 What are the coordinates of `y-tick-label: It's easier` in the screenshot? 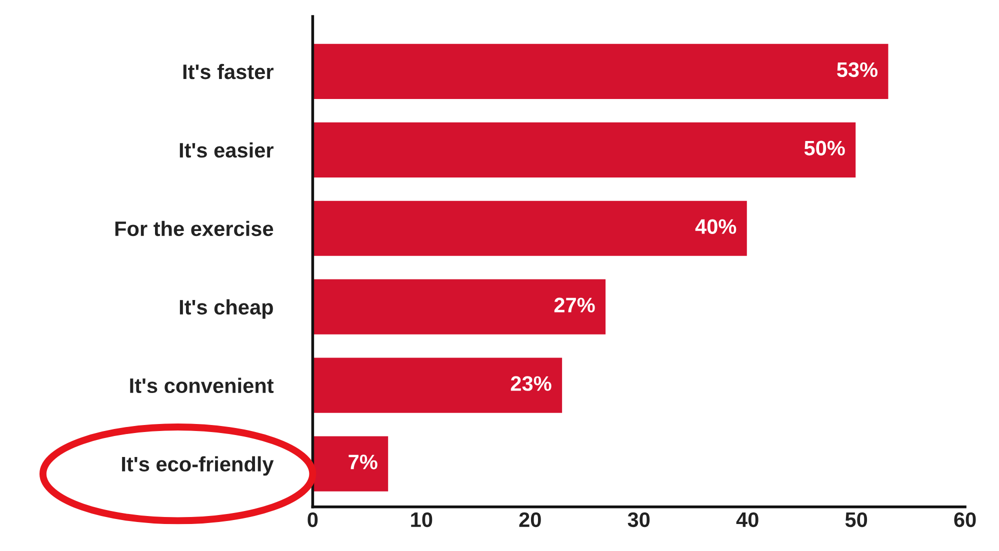 It's located at (227, 150).